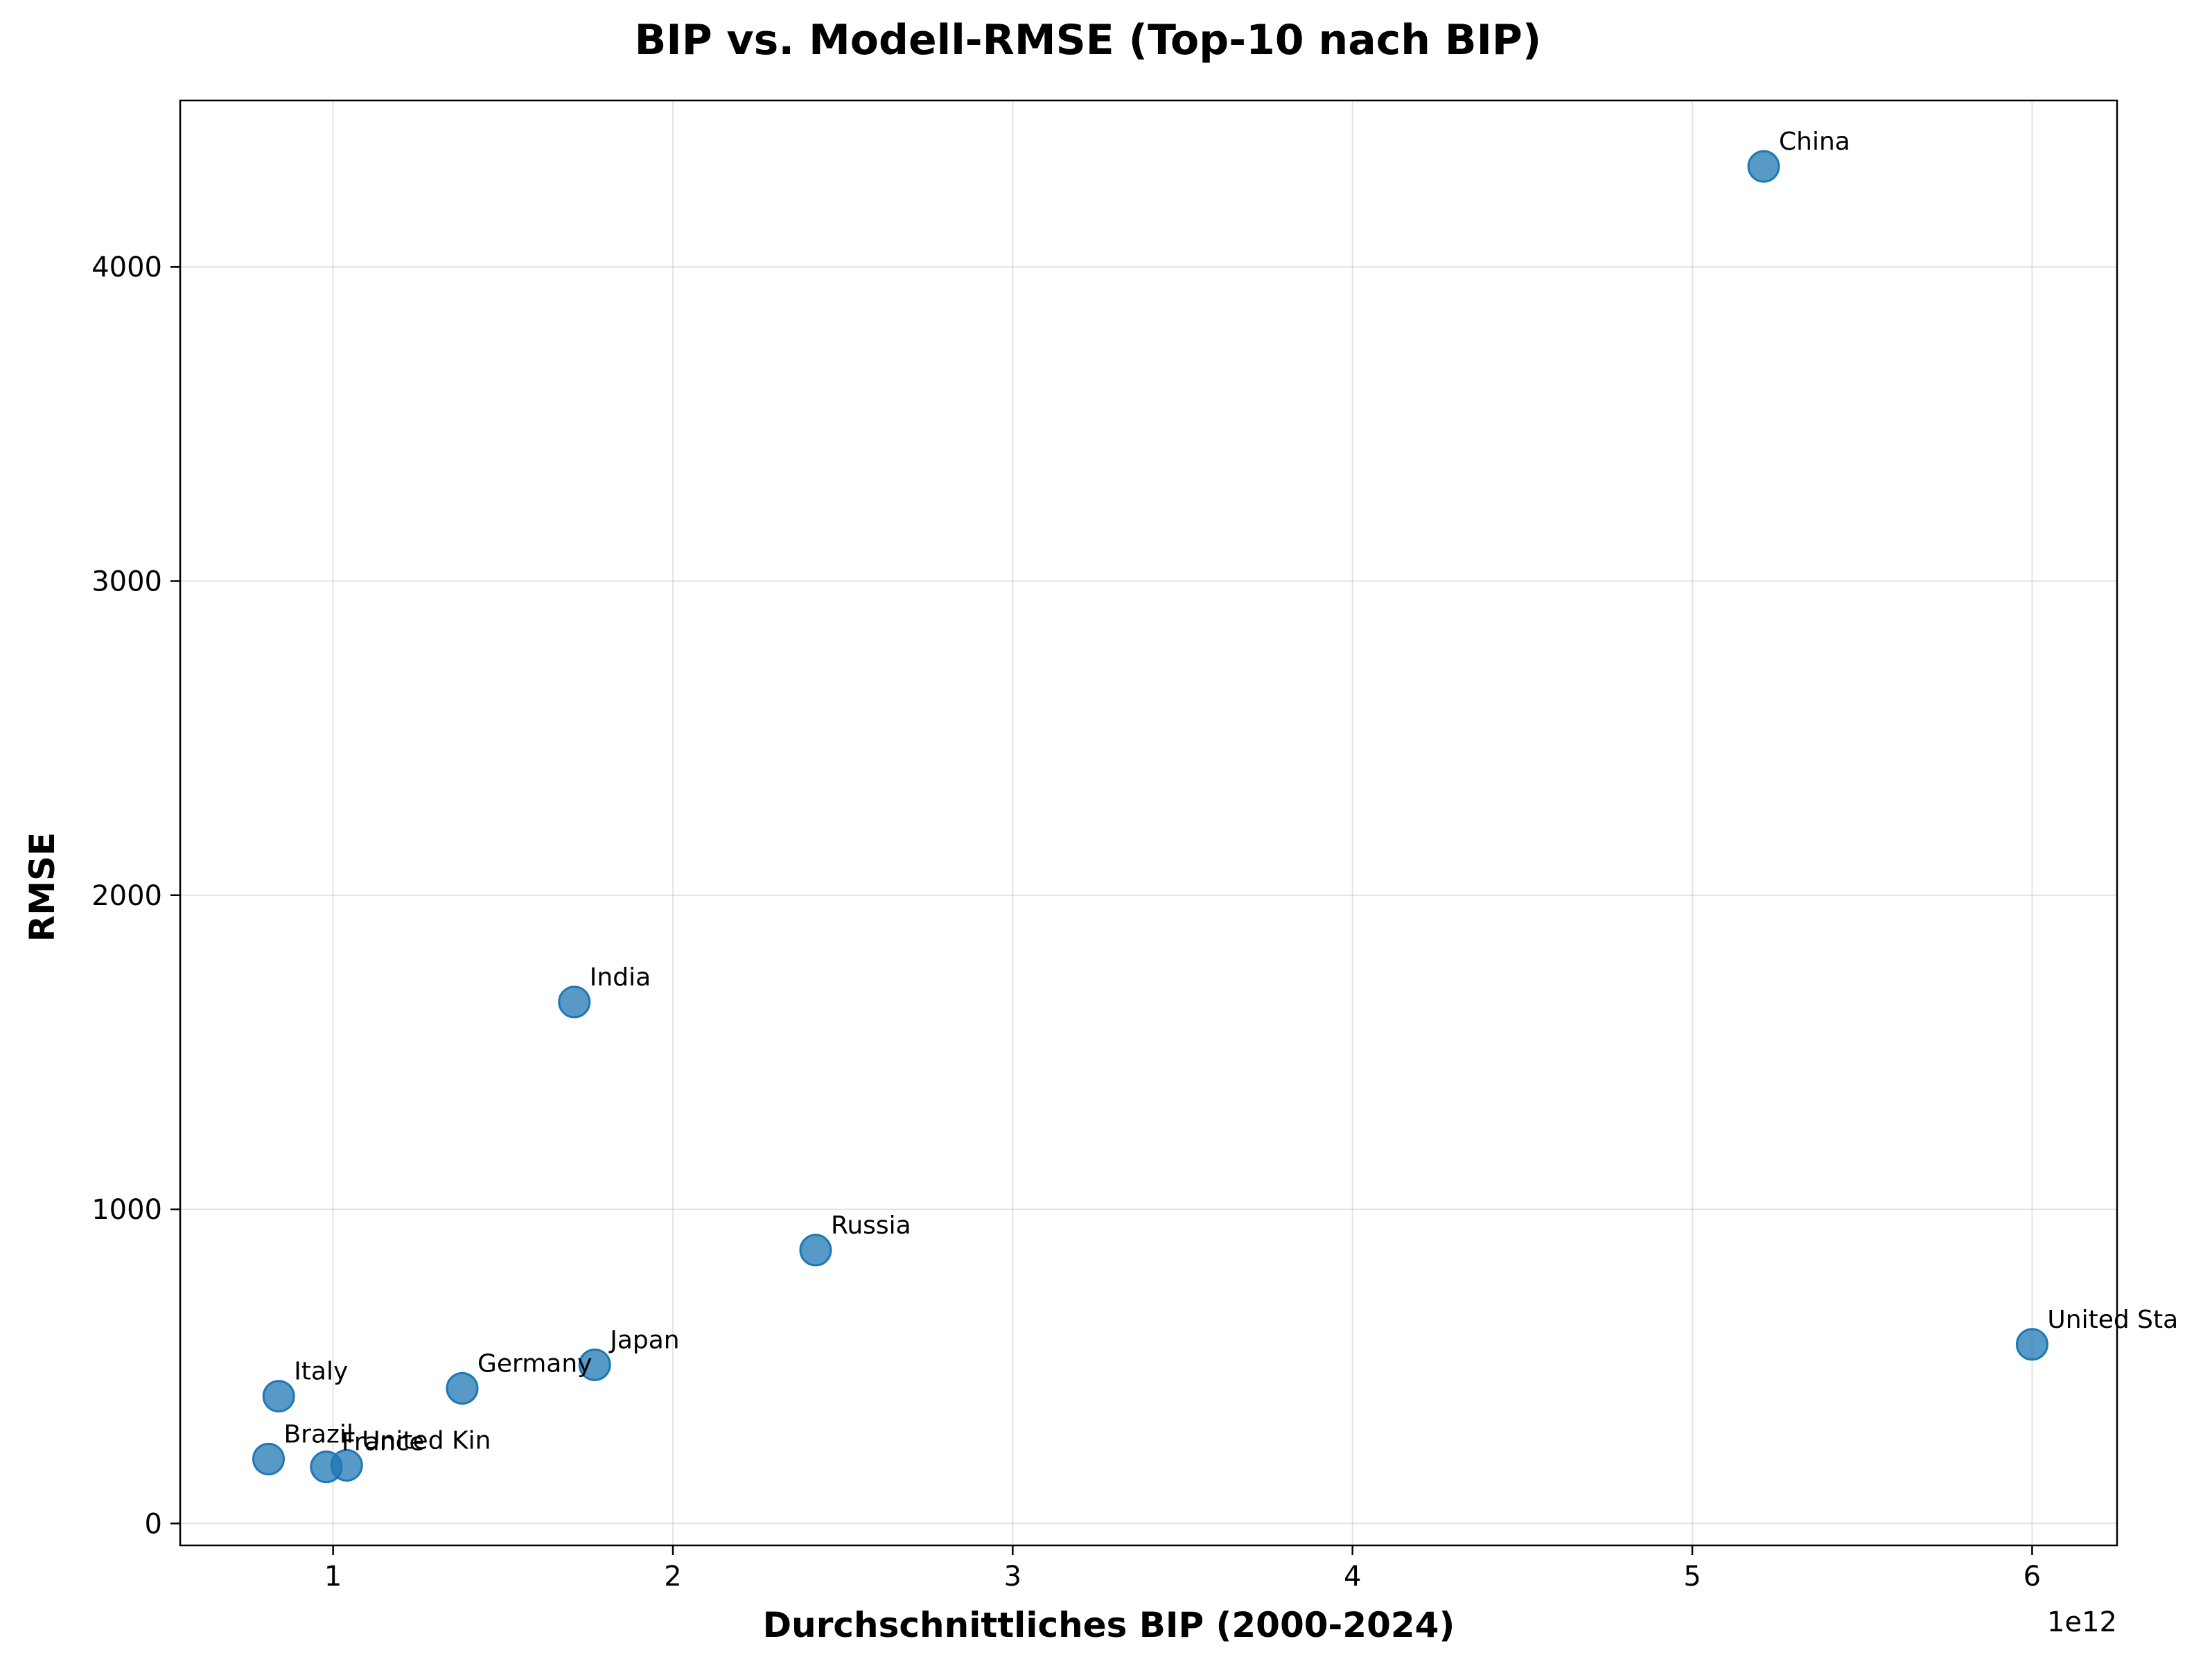  What do you see at coordinates (2033, 1577) in the screenshot?
I see `x-tick-label: 6` at bounding box center [2033, 1577].